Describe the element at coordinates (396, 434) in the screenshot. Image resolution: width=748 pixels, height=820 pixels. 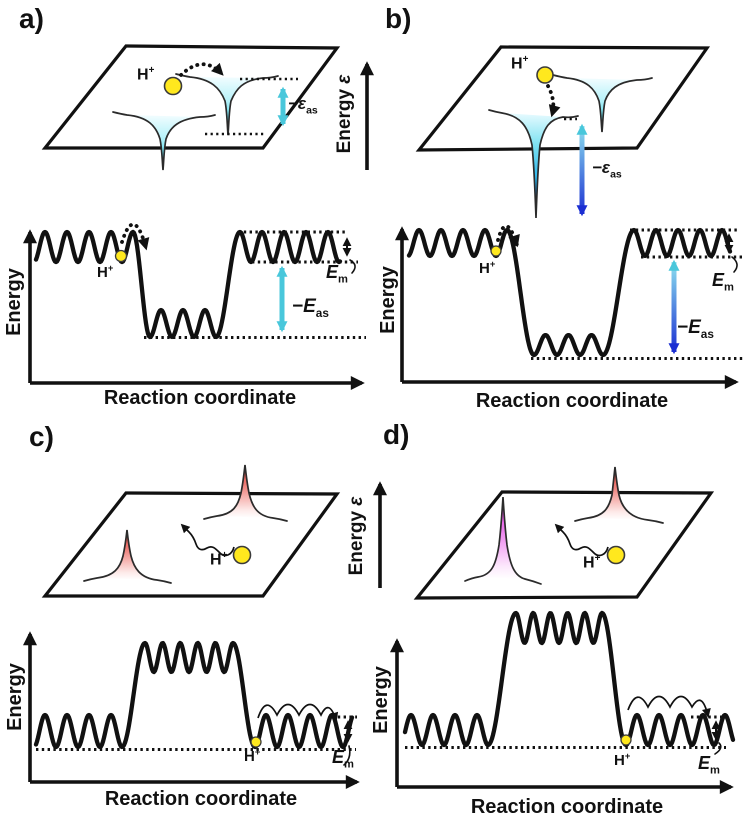
I see `panel-d-letter: d)` at that location.